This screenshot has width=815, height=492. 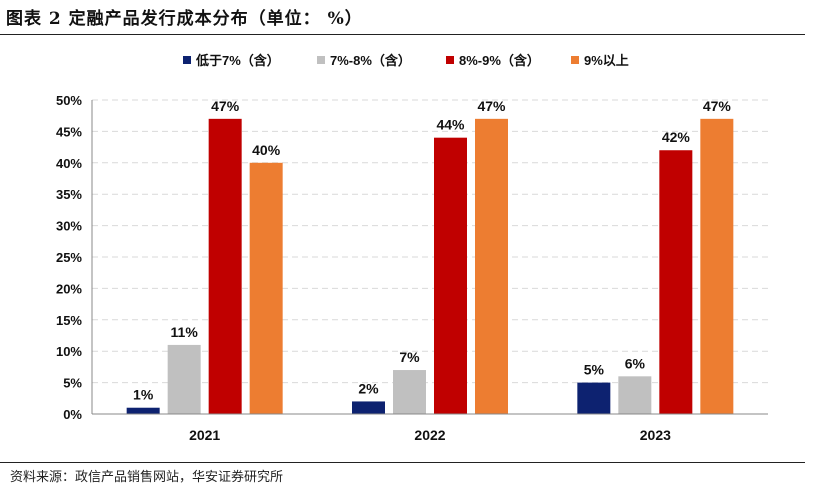 What do you see at coordinates (69, 100) in the screenshot?
I see `y-tick-label: 50%` at bounding box center [69, 100].